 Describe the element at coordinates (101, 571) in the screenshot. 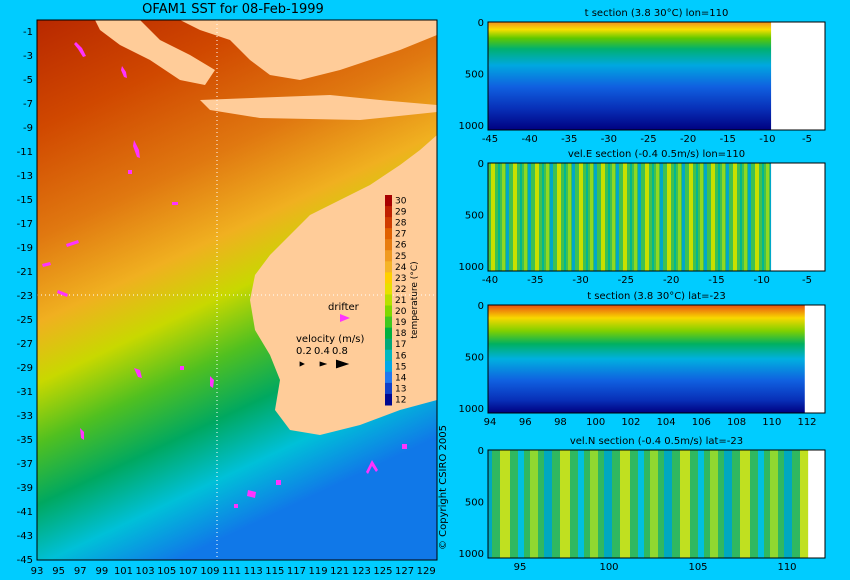

I see `lon-tick-label: 99` at that location.